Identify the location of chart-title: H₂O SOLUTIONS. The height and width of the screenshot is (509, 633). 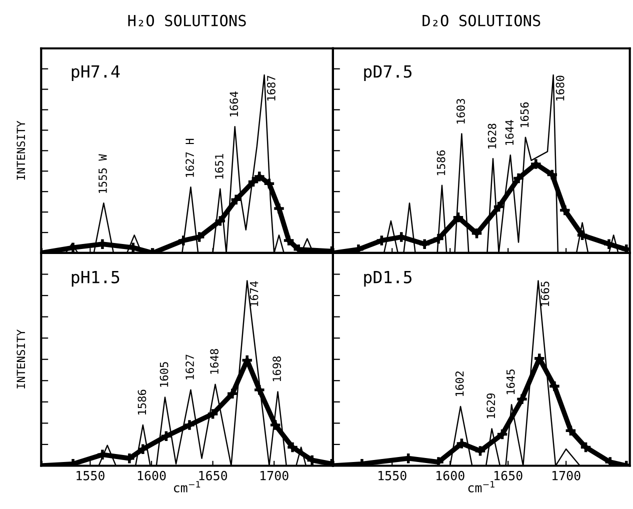
(187, 20).